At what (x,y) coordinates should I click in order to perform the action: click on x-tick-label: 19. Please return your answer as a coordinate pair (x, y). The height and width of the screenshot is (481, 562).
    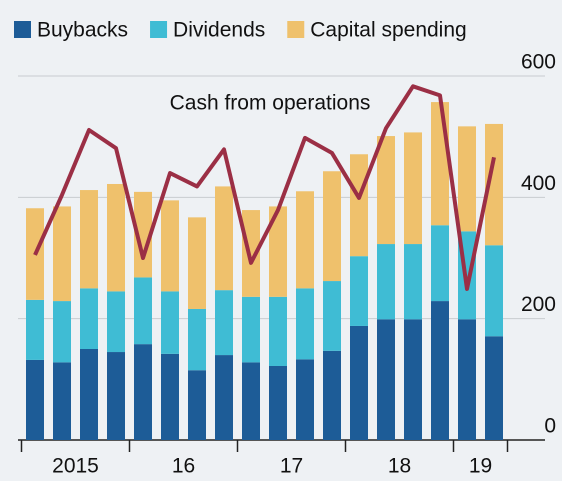
    Looking at the image, I should click on (480, 466).